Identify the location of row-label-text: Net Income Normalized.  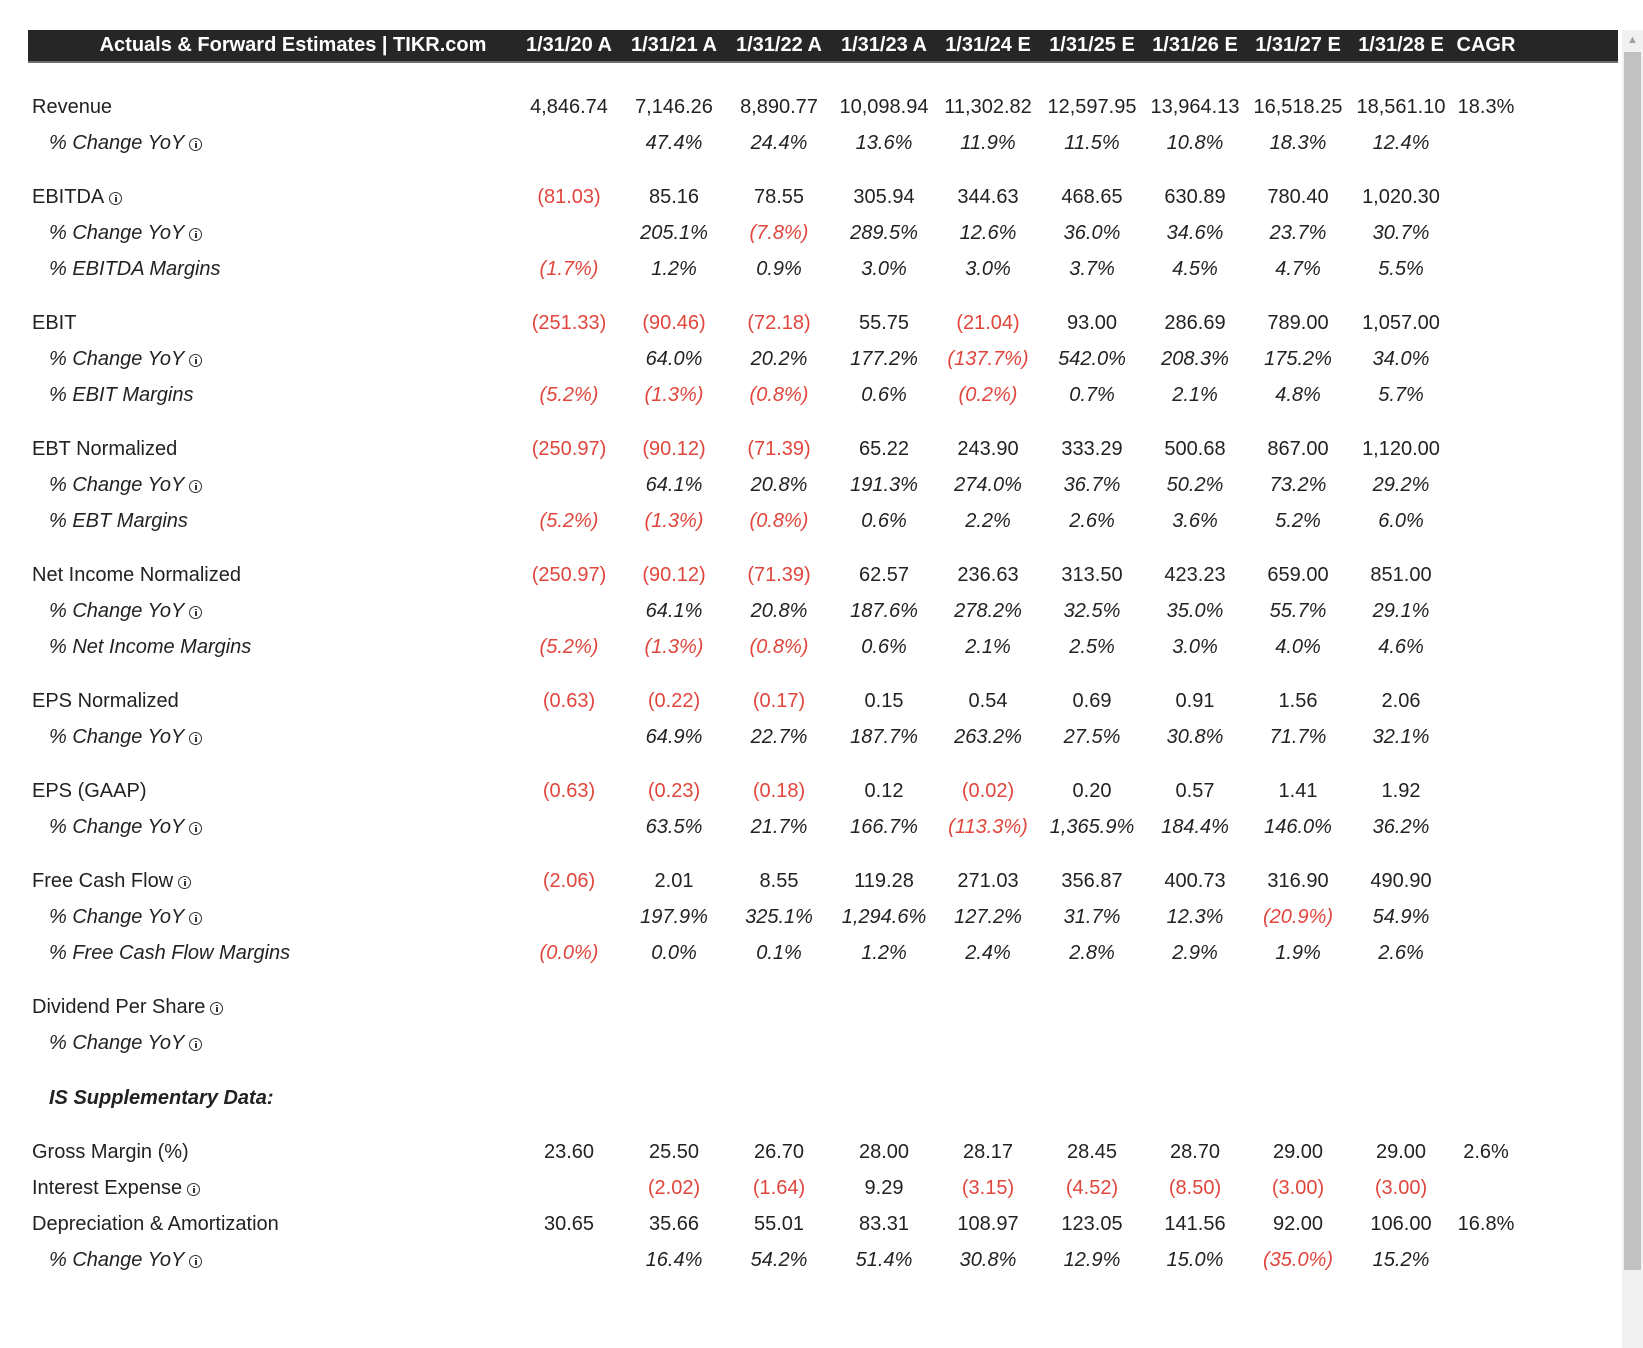
(136, 575).